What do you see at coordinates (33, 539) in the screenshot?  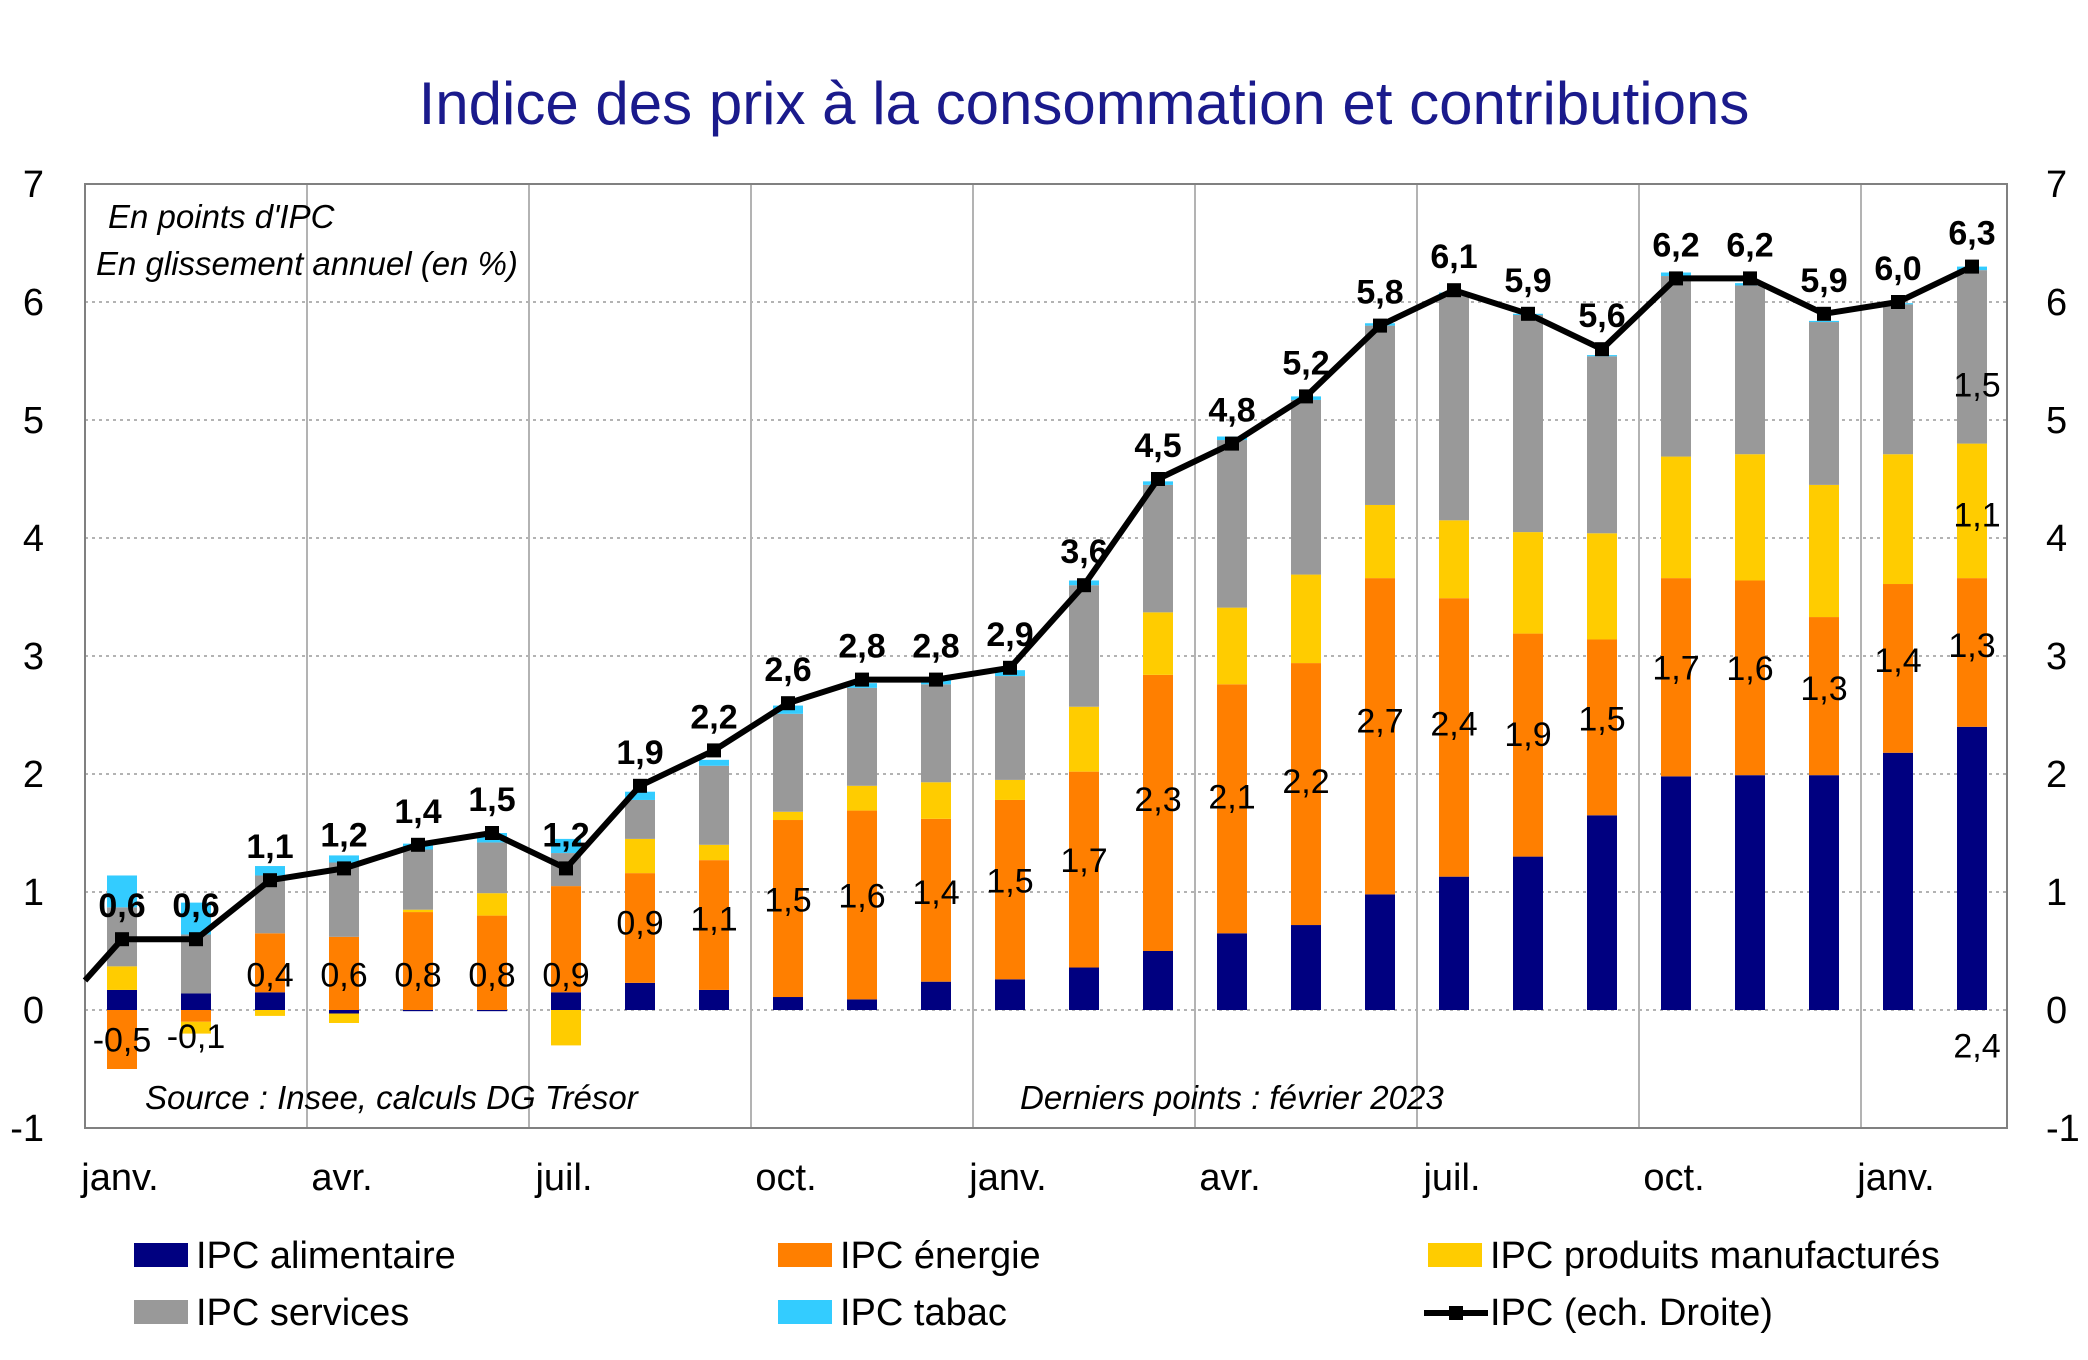 I see `y-tick-left: 4` at bounding box center [33, 539].